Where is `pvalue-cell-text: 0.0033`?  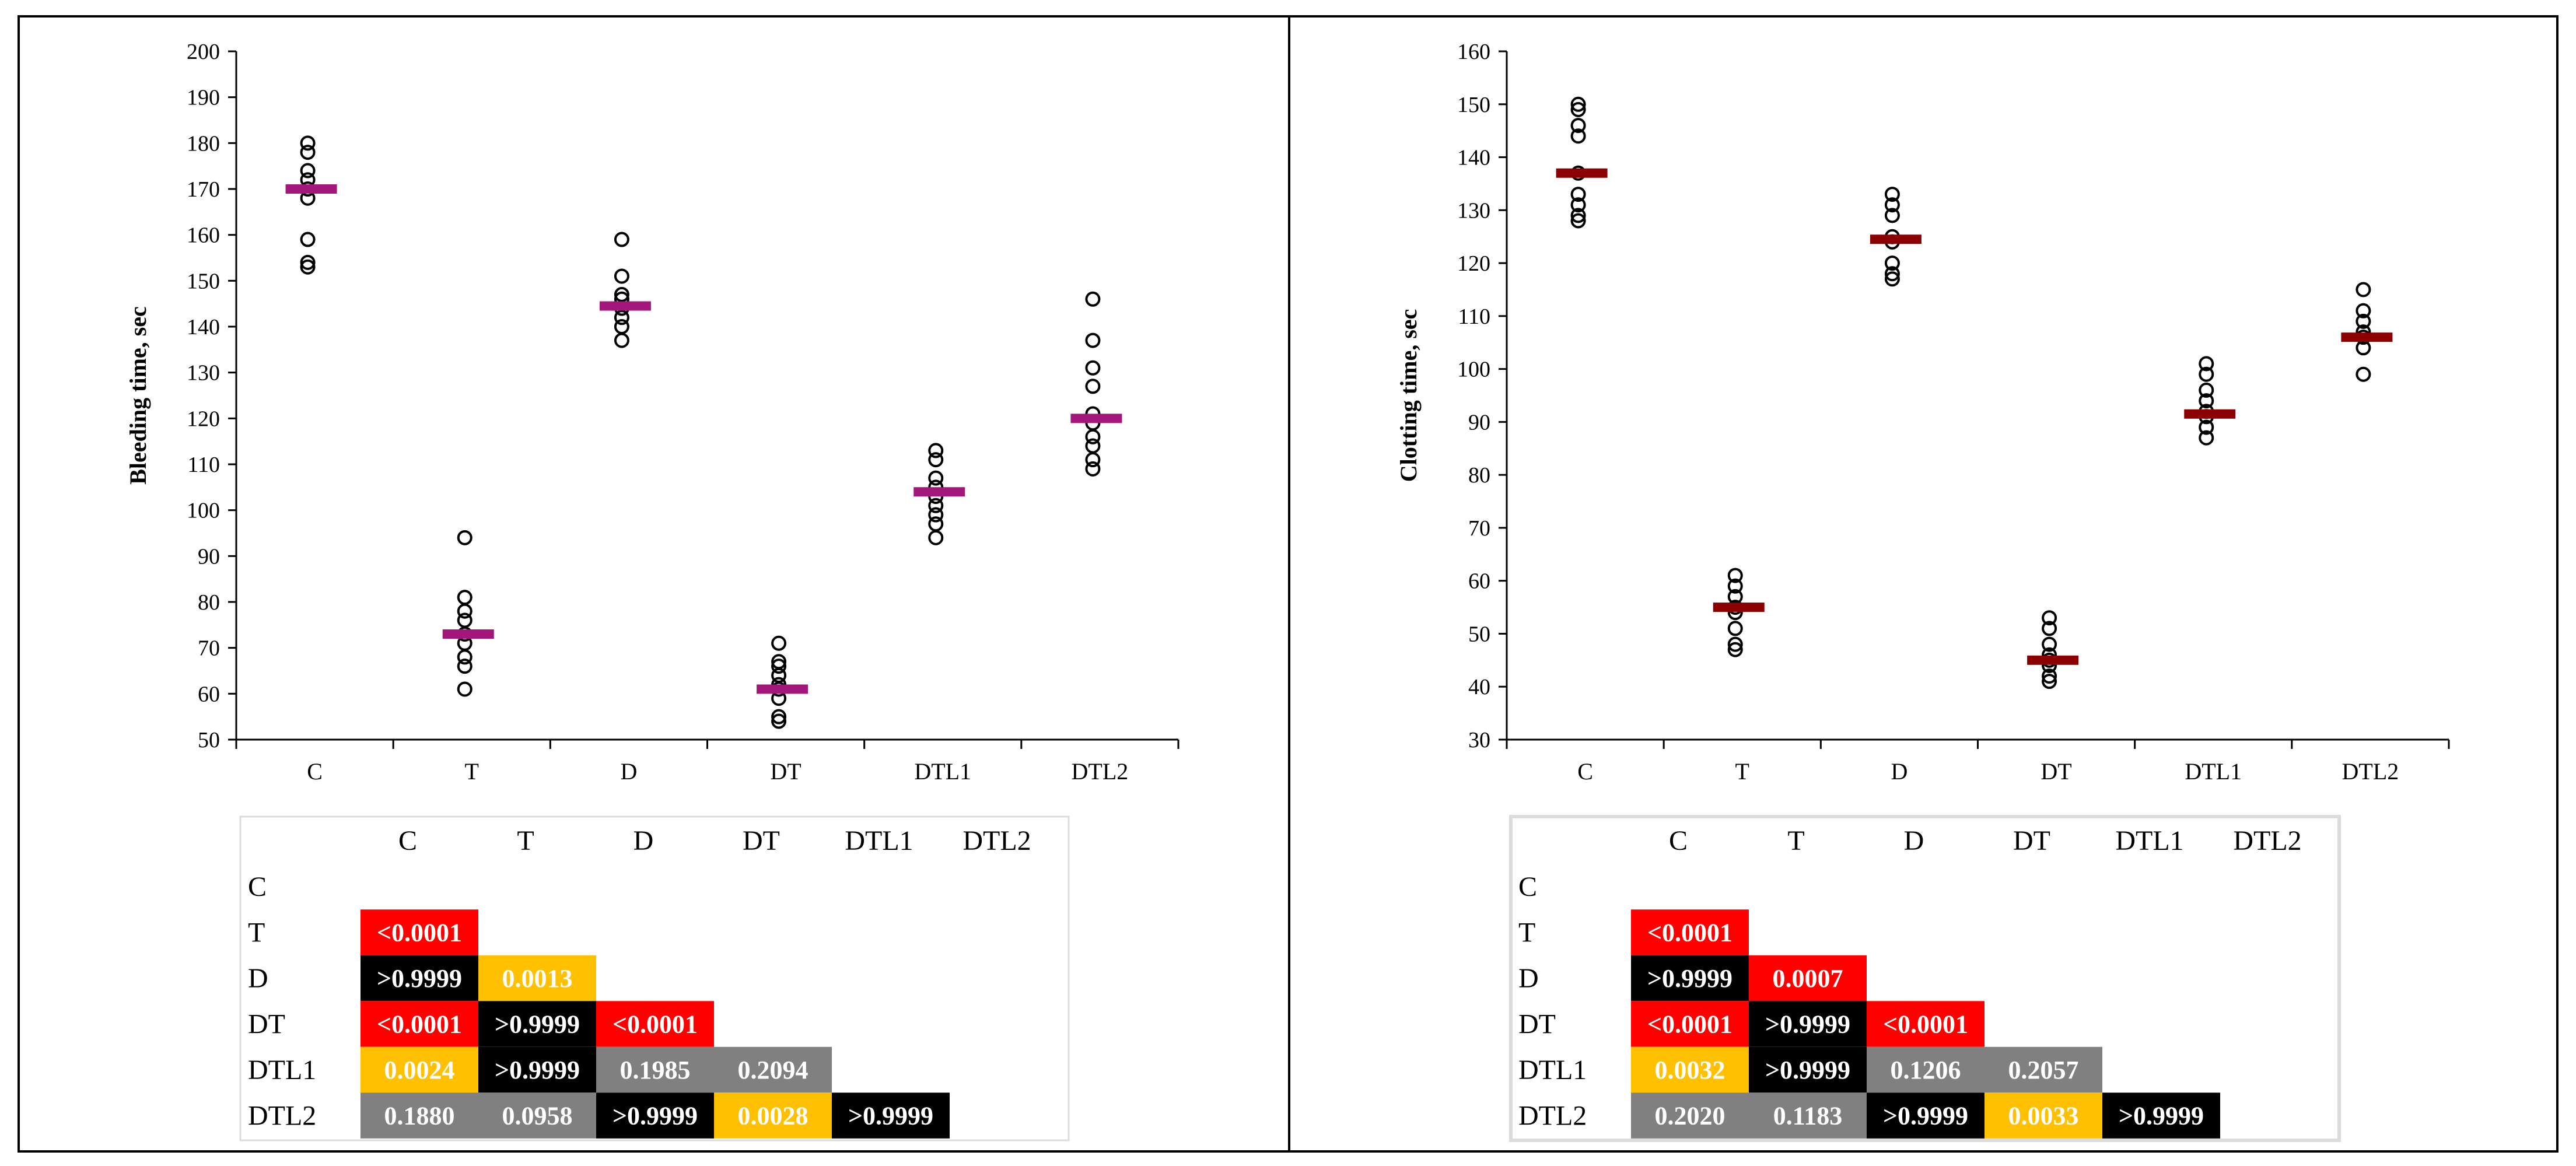
pvalue-cell-text: 0.0033 is located at coordinates (2043, 1116).